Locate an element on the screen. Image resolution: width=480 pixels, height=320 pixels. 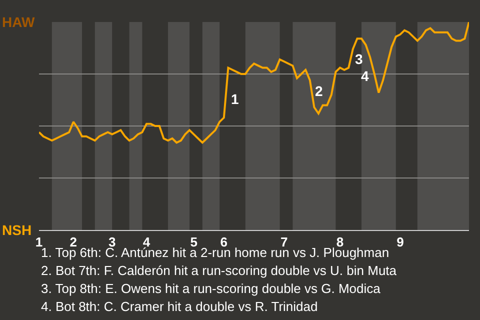
text: HAW is located at coordinates (19, 22).